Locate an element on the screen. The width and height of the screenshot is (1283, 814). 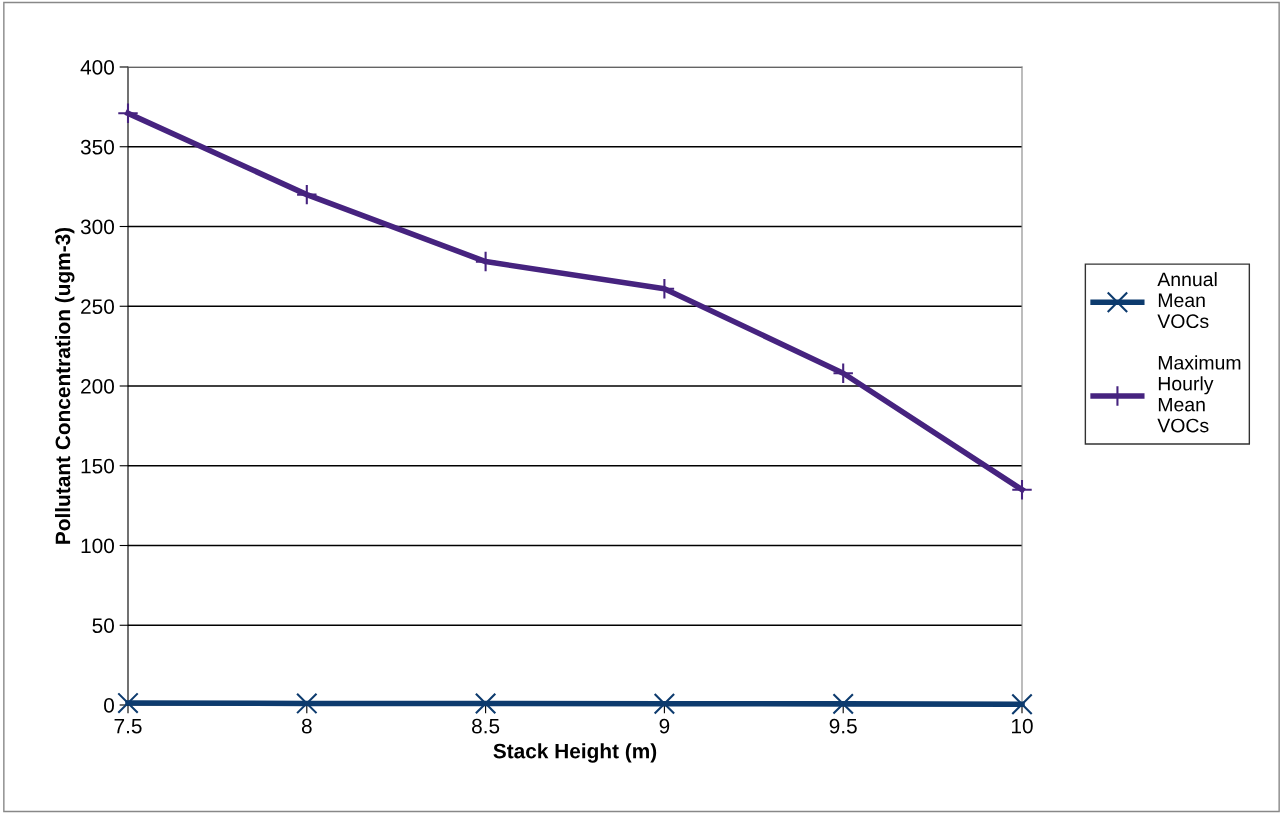
y-axis-title: Pollutant Concentration (ugm-3) is located at coordinates (64, 385).